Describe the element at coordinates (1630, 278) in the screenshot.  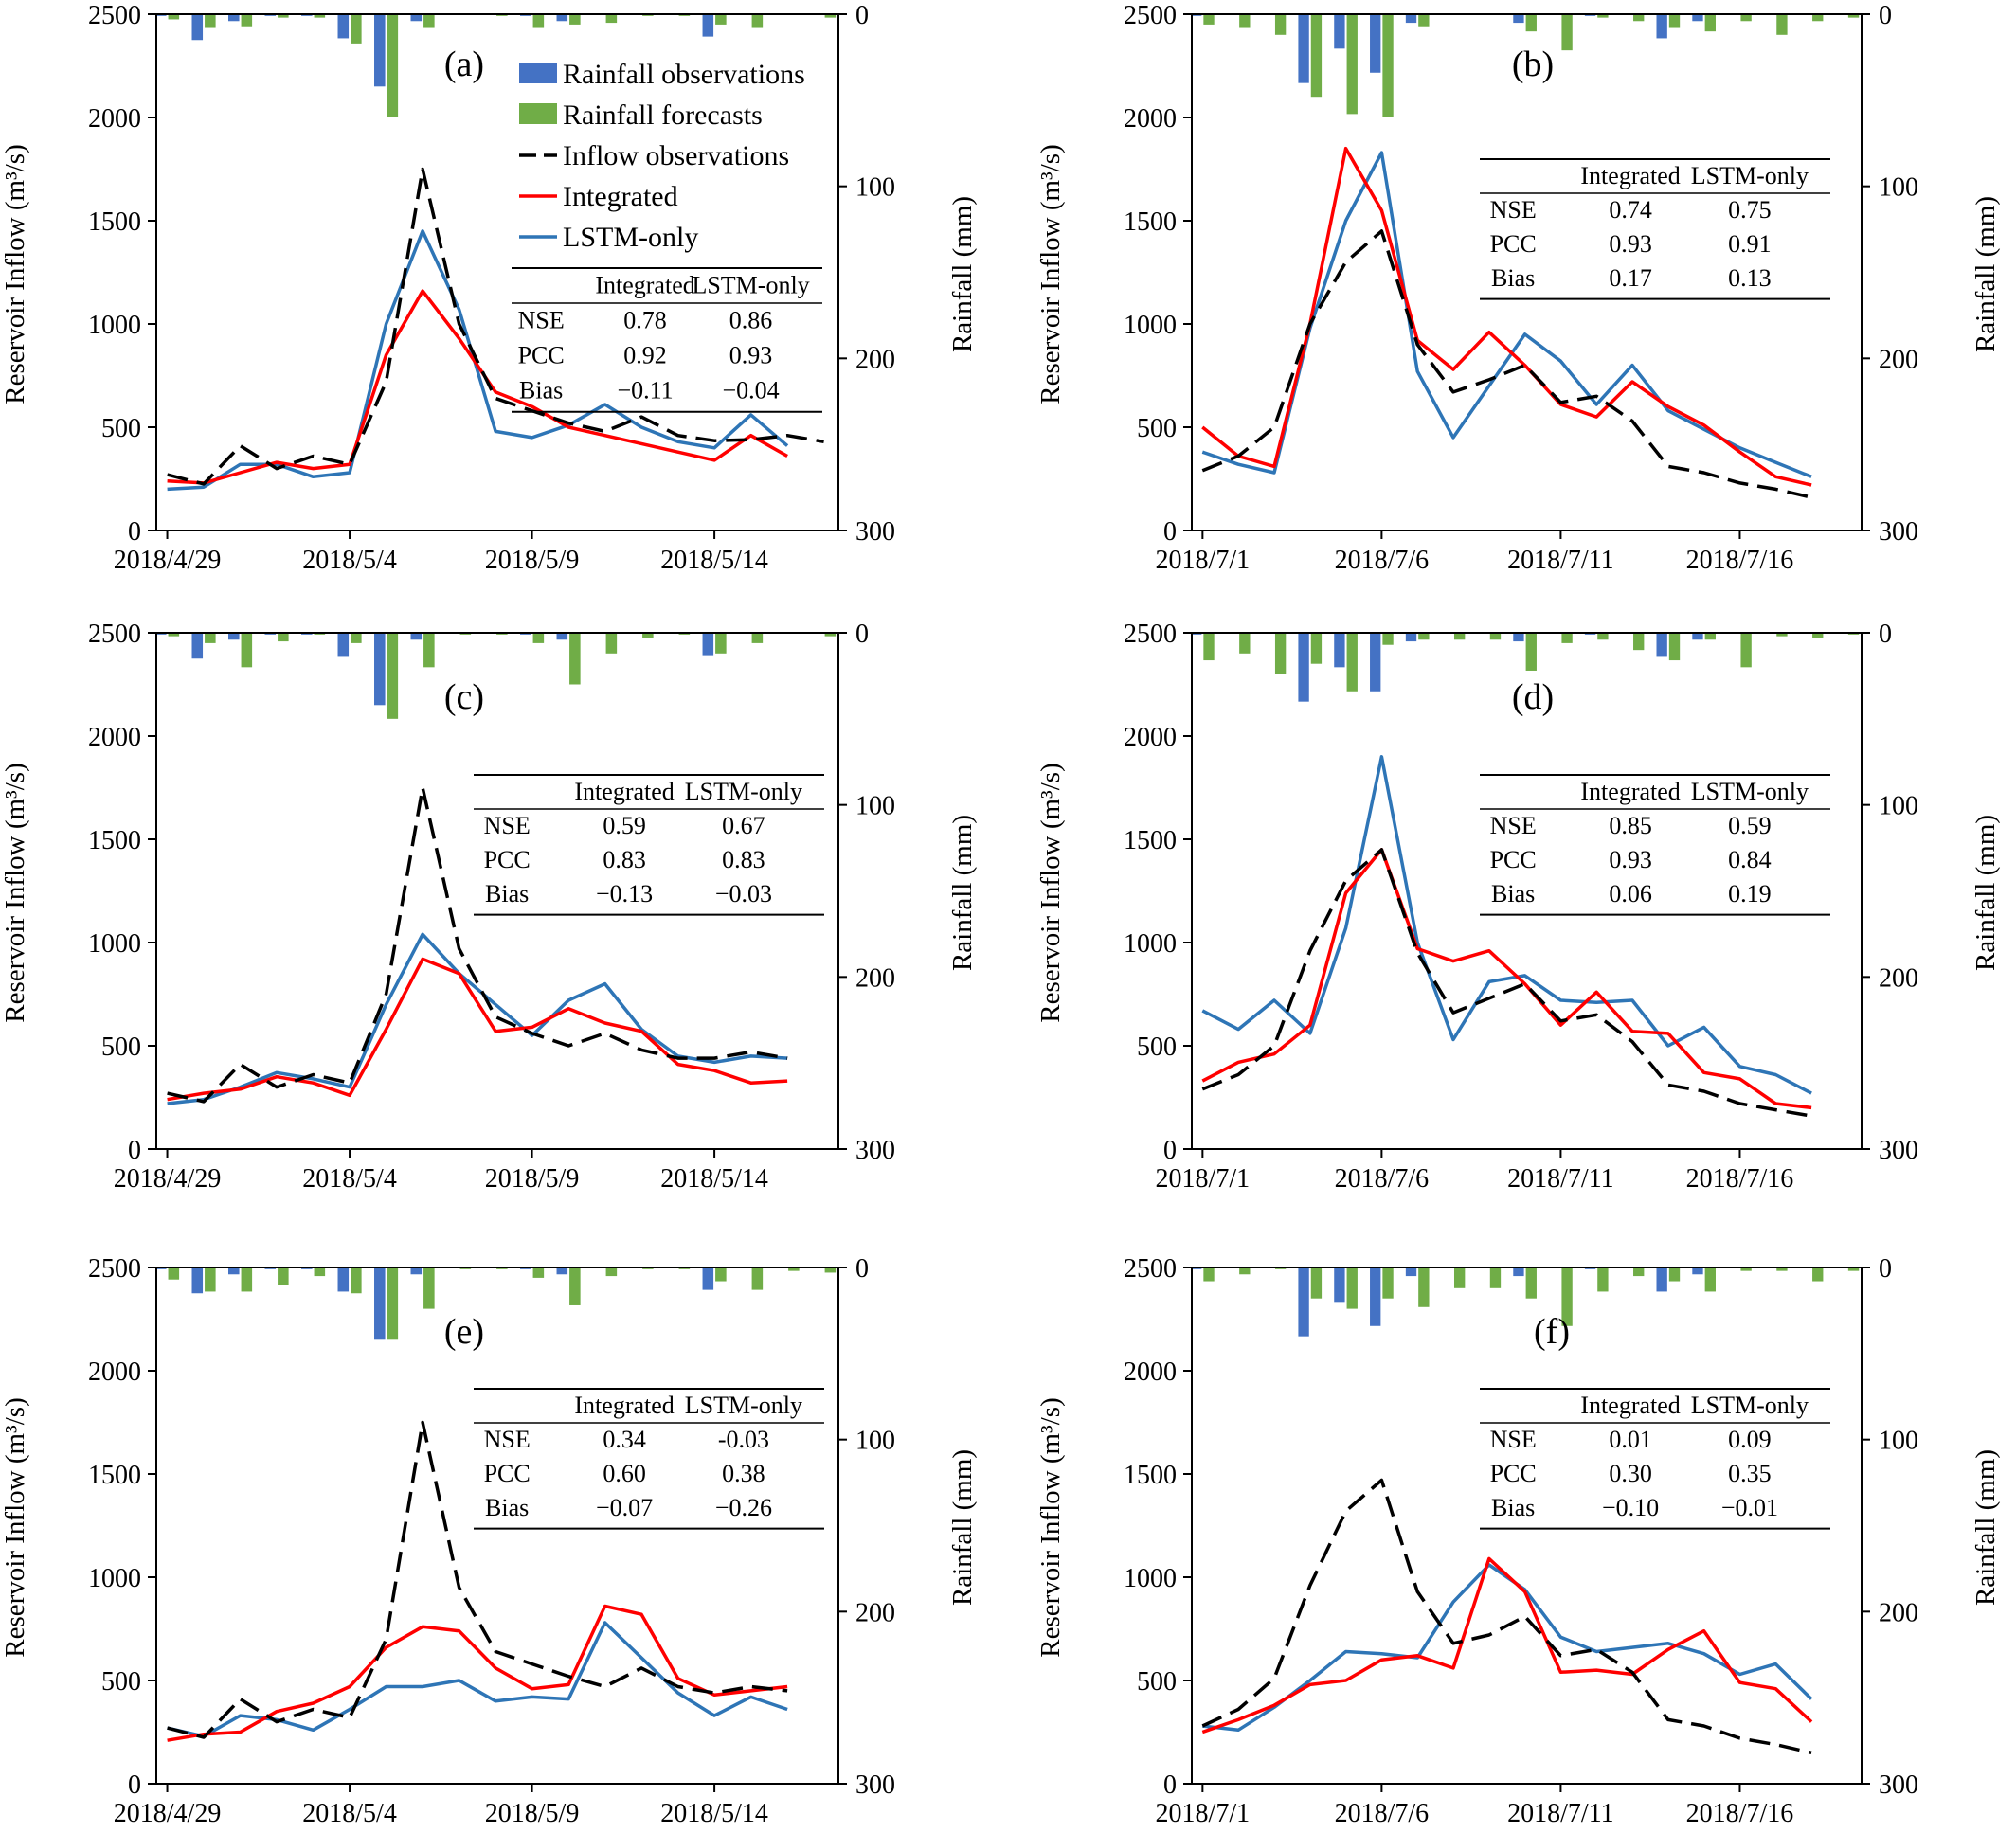
I see `table-value-integrated: 0.17` at that location.